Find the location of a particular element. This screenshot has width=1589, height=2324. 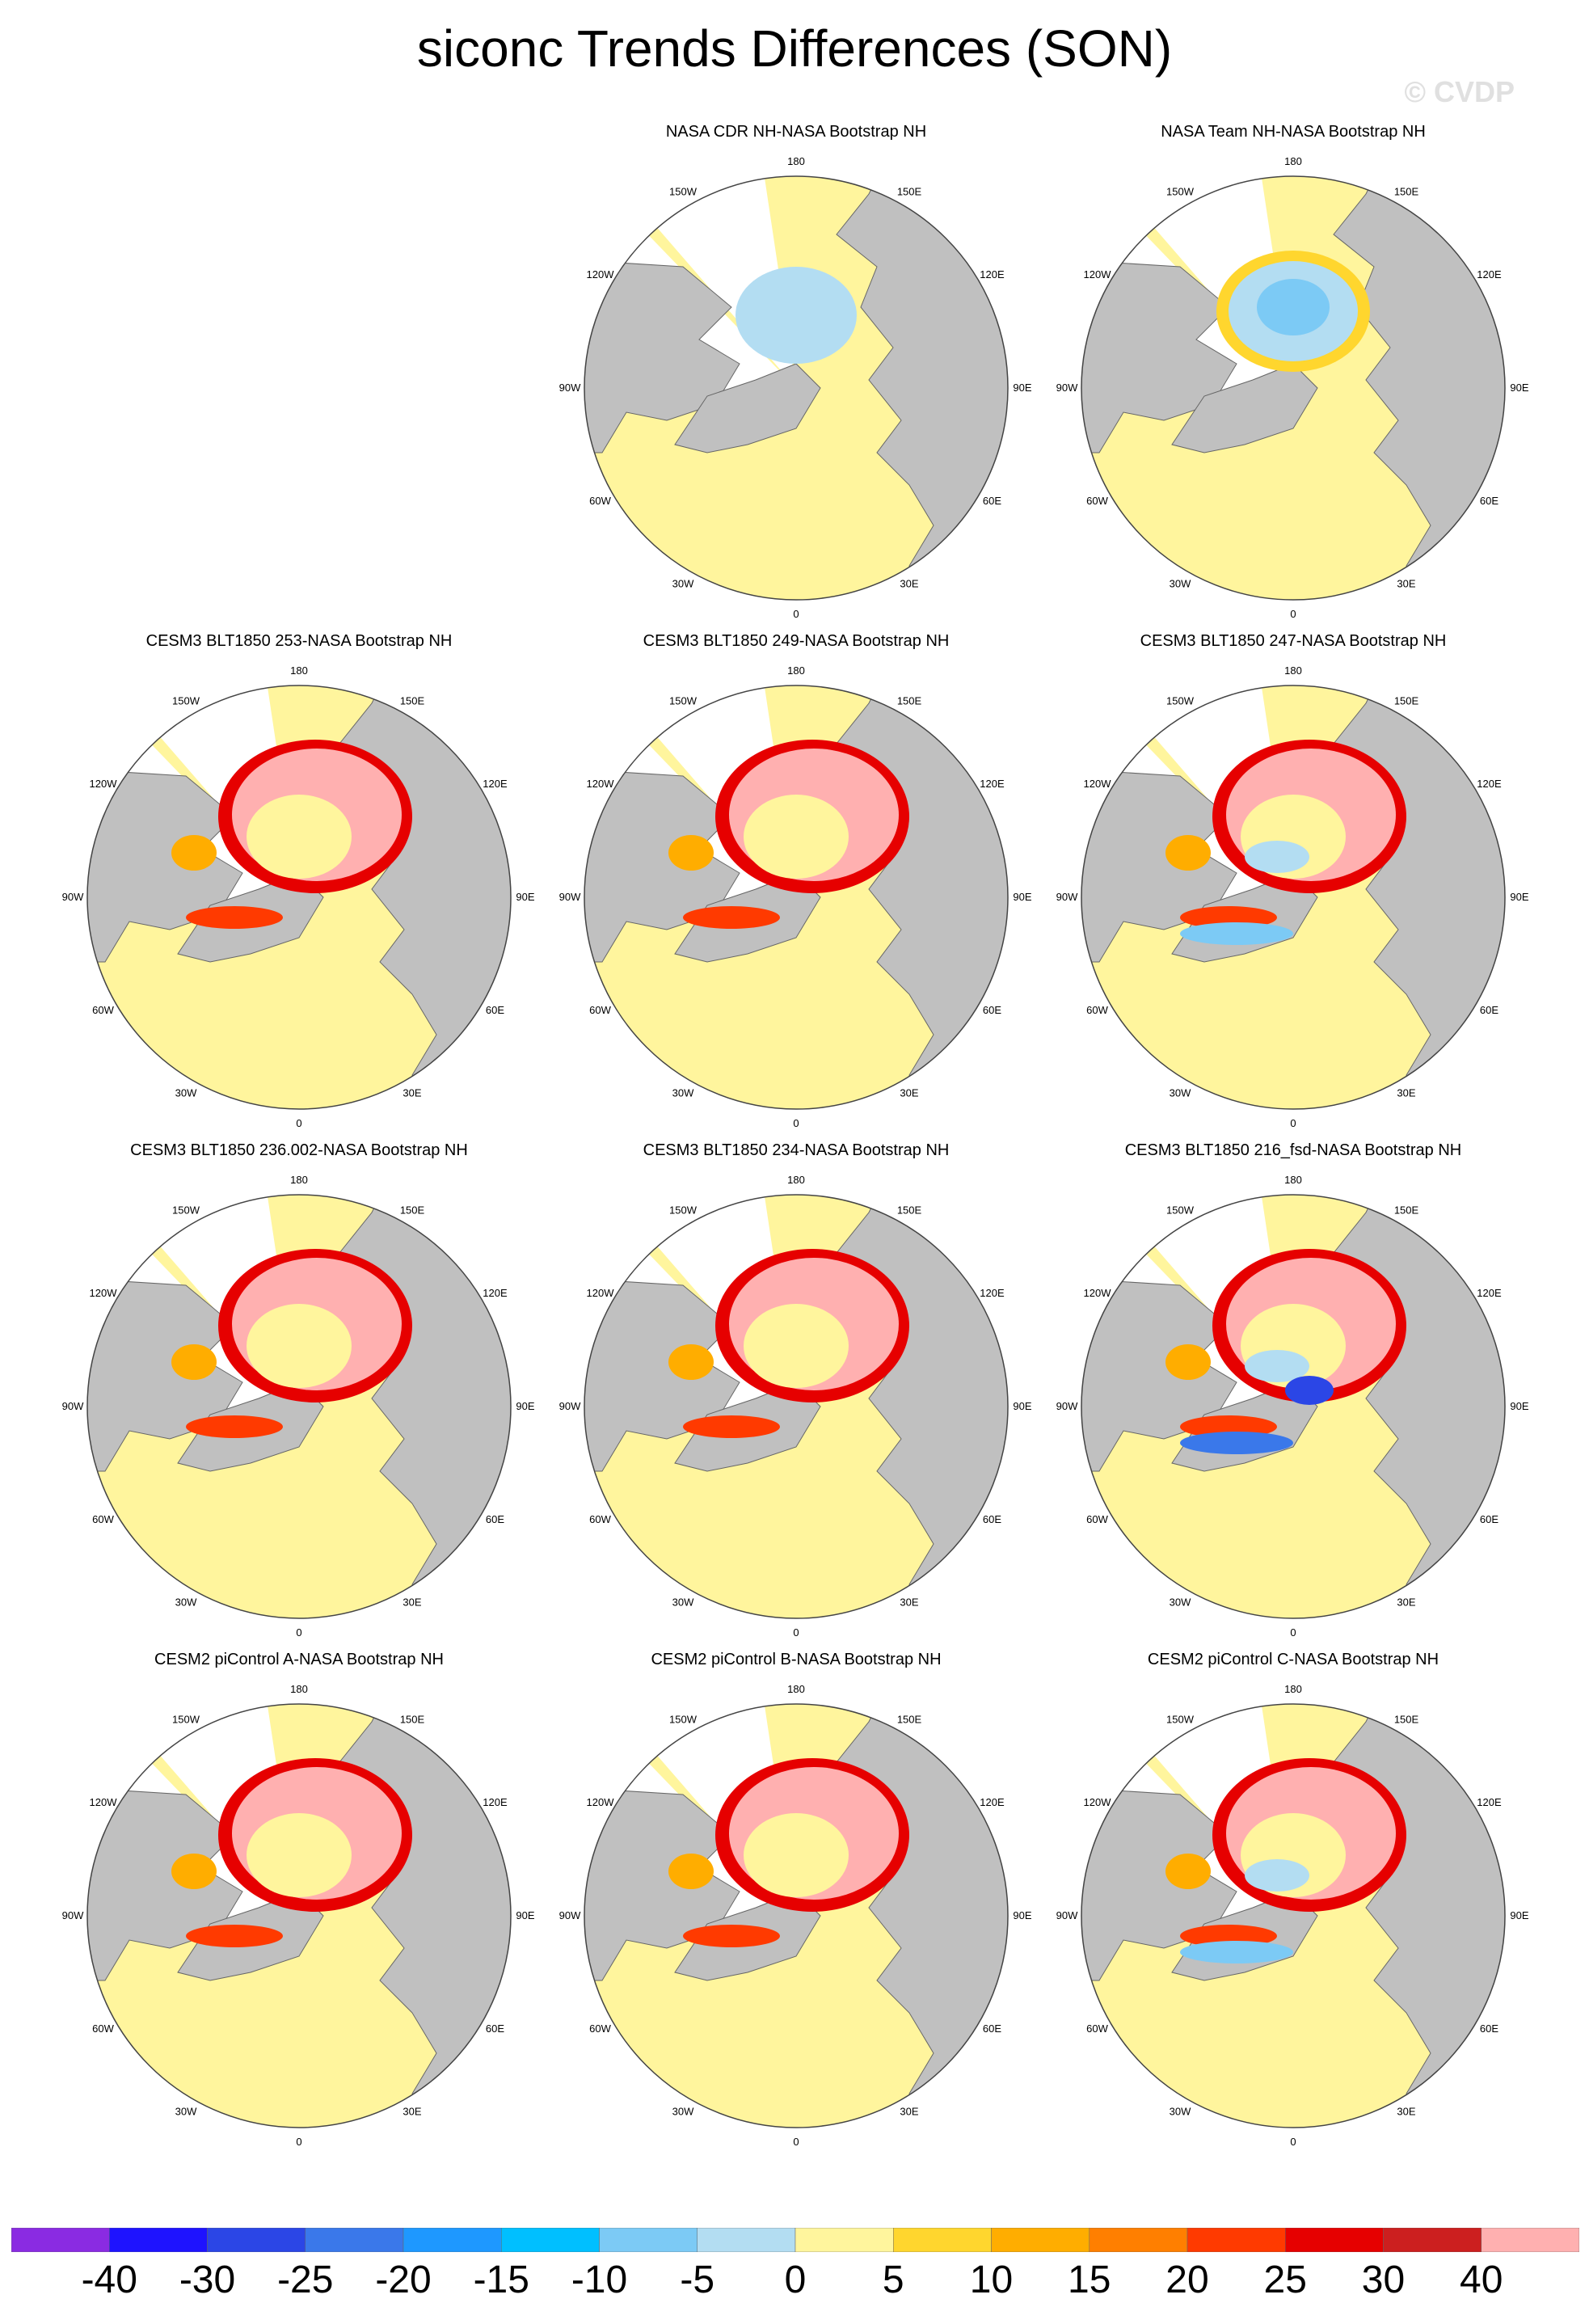

land-greenland is located at coordinates (747, 408).